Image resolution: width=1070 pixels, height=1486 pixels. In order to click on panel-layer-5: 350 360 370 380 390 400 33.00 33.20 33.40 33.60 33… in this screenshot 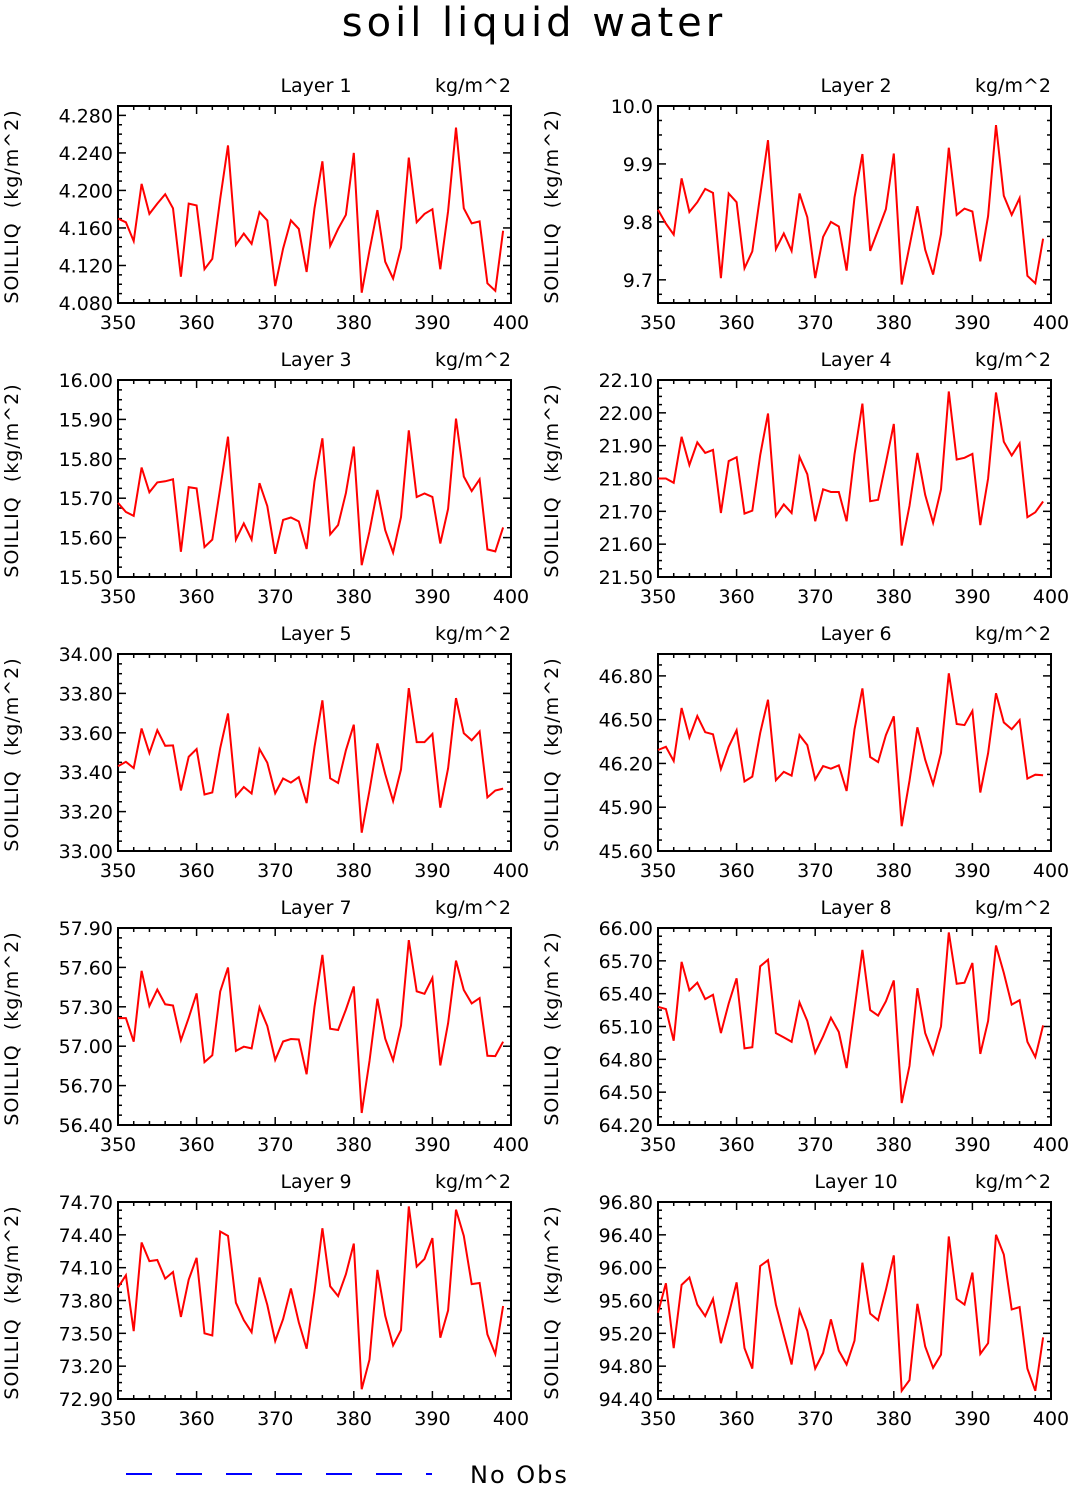, I will do `click(265, 752)`.